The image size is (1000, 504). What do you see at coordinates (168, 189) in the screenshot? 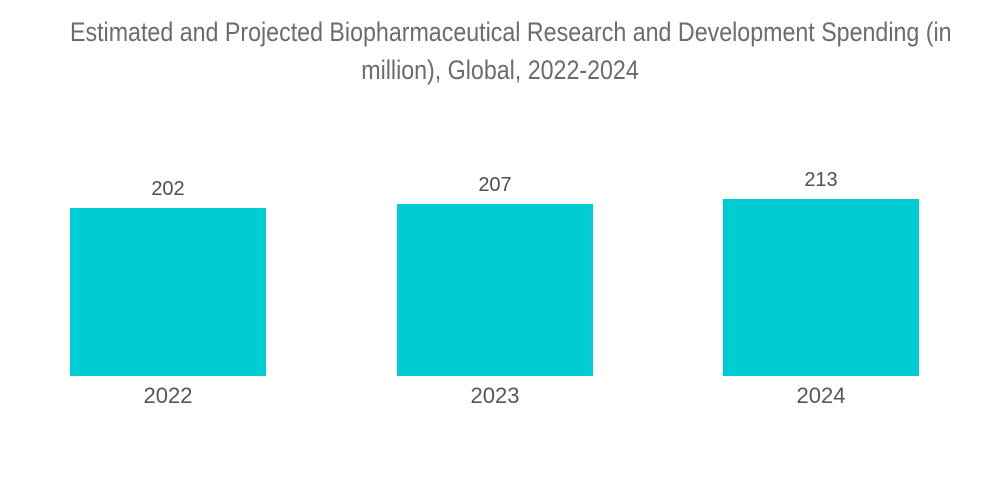
I see `bar-value-label-2022: 202` at bounding box center [168, 189].